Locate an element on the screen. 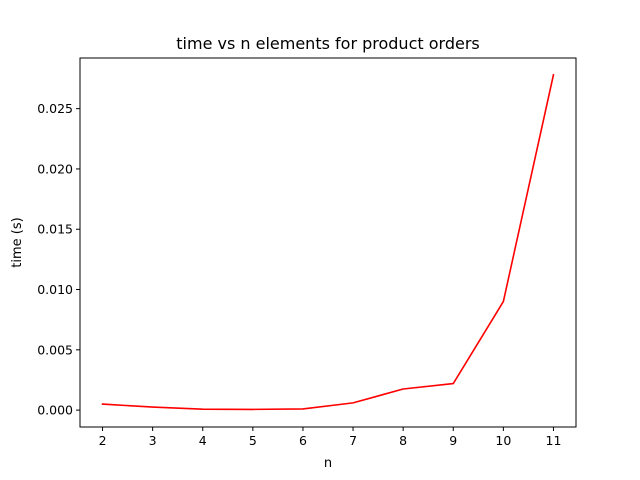 The height and width of the screenshot is (480, 640). y-tick-label: 0.020 is located at coordinates (55, 168).